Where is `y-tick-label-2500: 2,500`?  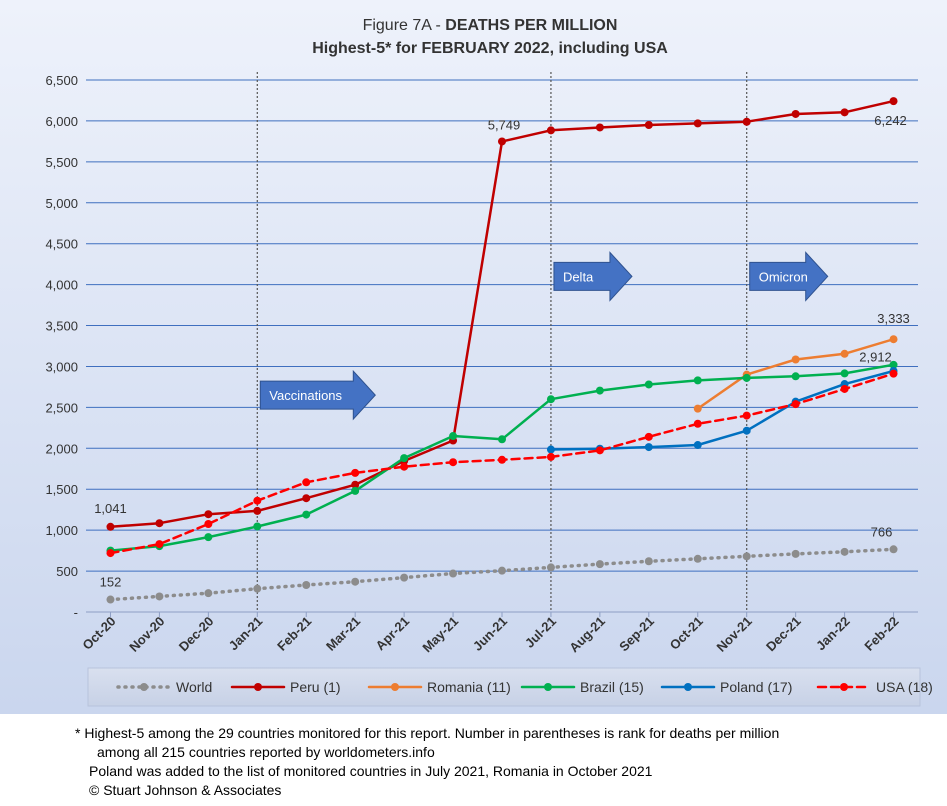
y-tick-label-2500: 2,500 is located at coordinates (61, 407).